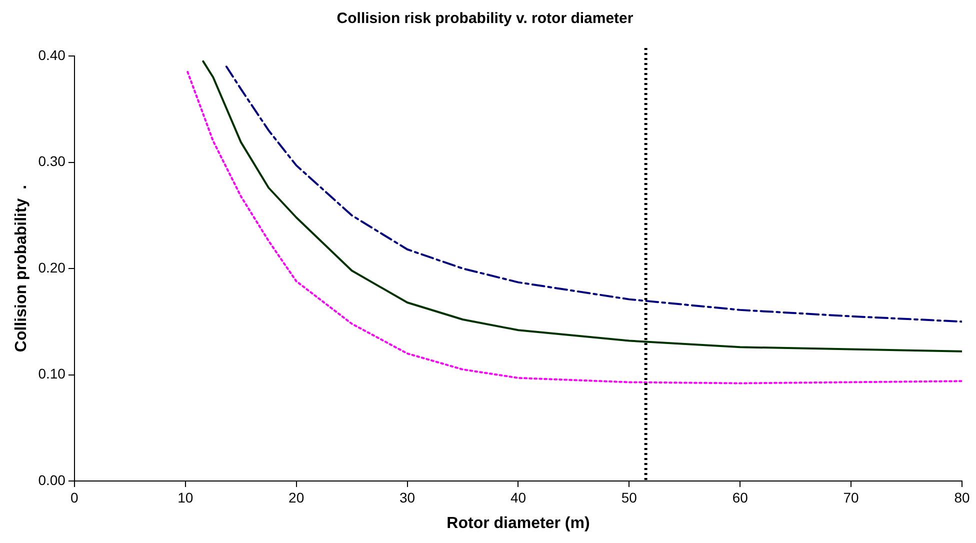 The height and width of the screenshot is (543, 976). What do you see at coordinates (296, 497) in the screenshot?
I see `x-tick-label: 20` at bounding box center [296, 497].